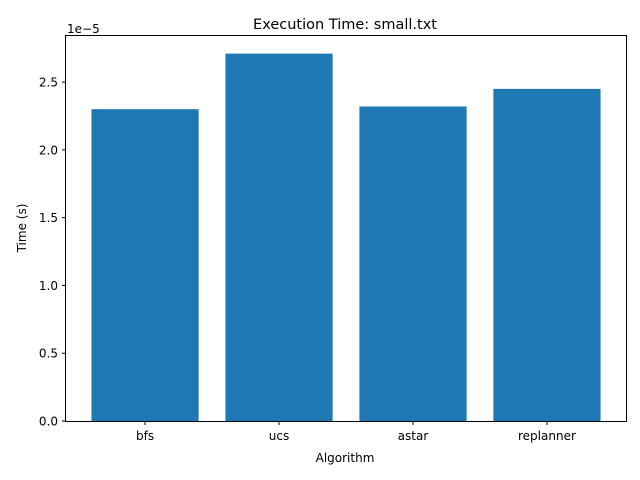  What do you see at coordinates (279, 237) in the screenshot?
I see `bar-ucs` at bounding box center [279, 237].